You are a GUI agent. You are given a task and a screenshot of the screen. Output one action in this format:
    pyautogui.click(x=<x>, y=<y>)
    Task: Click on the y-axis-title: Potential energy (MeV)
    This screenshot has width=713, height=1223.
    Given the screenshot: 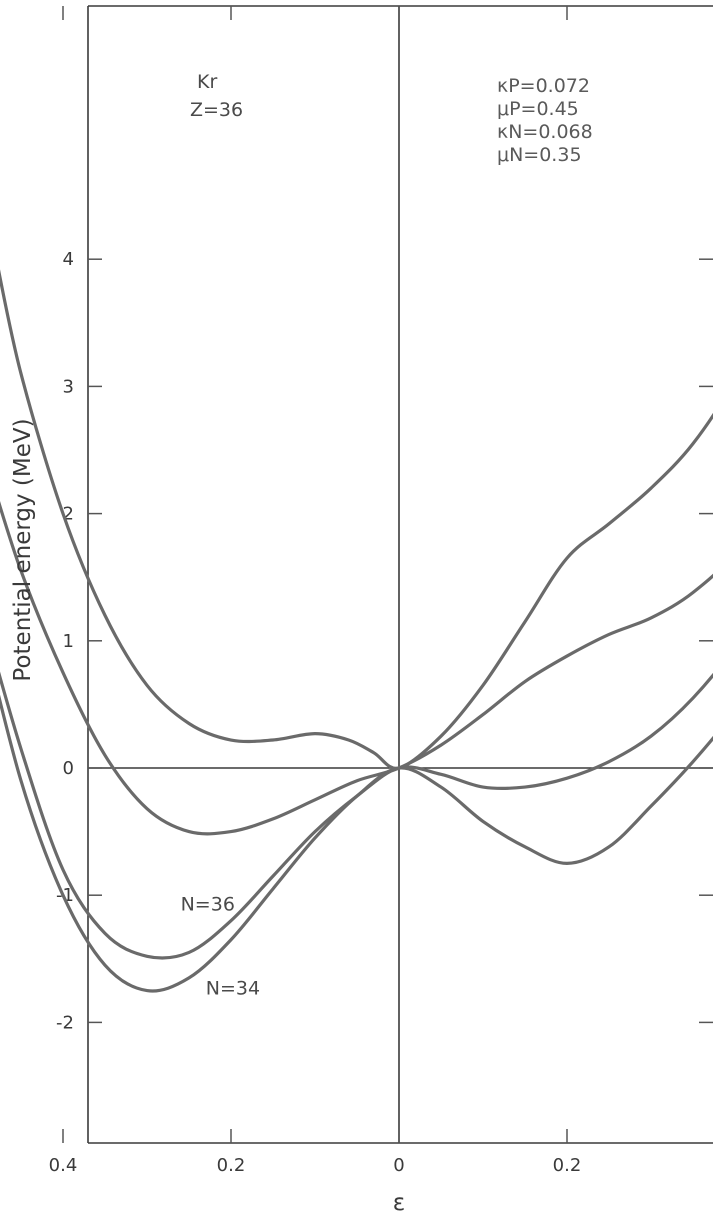 What is the action you would take?
    pyautogui.click(x=23, y=549)
    